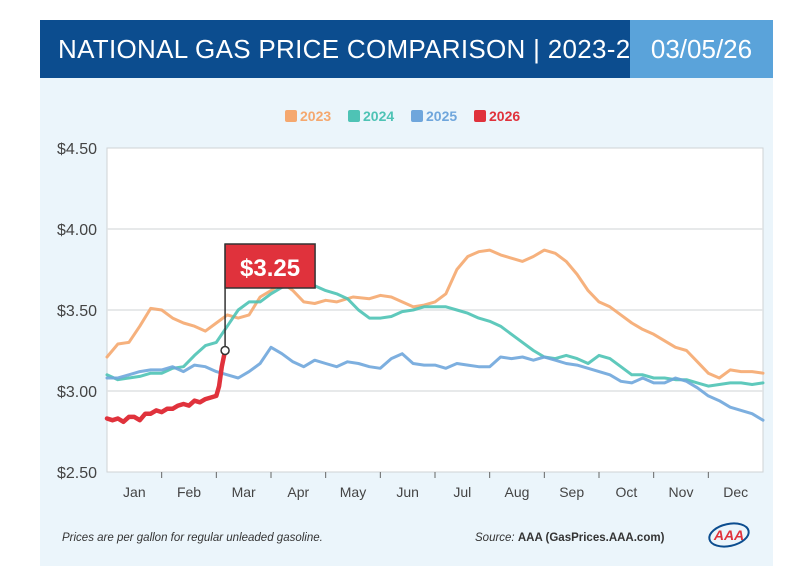 This screenshot has width=809, height=586. Describe the element at coordinates (441, 116) in the screenshot. I see `legend-label-2025: 2025` at that location.